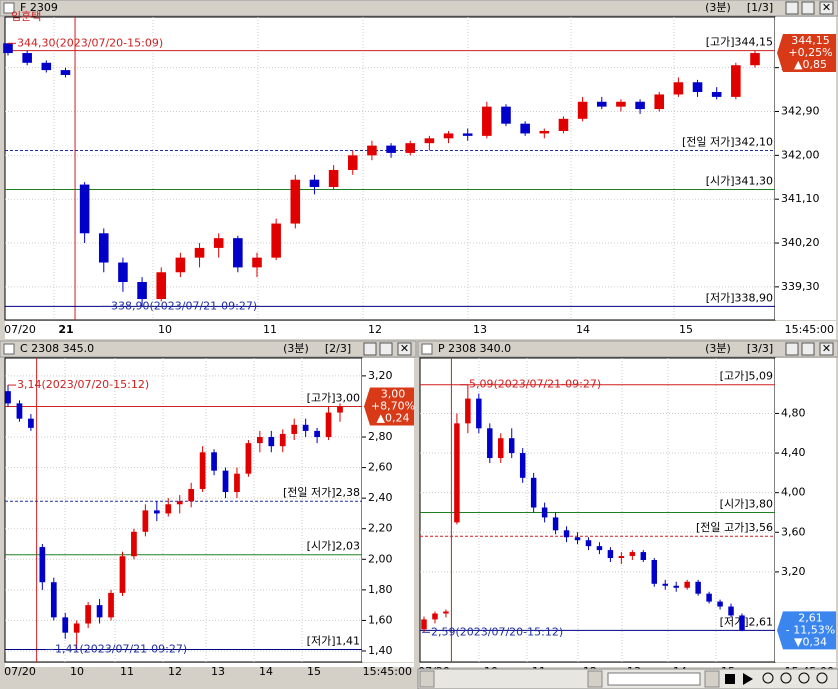 The image size is (838, 689). Describe the element at coordinates (480, 329) in the screenshot. I see `x-tick-label: 13` at that location.